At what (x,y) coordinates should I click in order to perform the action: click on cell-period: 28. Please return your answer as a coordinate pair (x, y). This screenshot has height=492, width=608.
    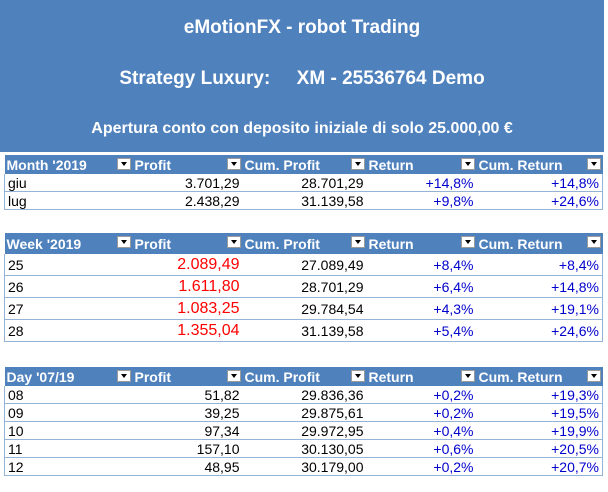
    Looking at the image, I should click on (68, 330).